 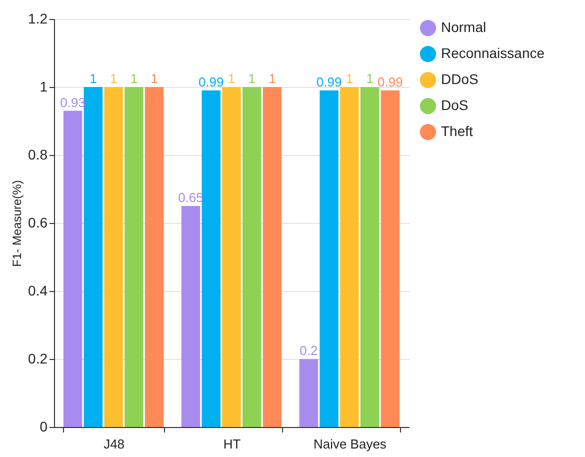 I want to click on y-axis-title: F1- Measure(%), so click(x=17, y=223).